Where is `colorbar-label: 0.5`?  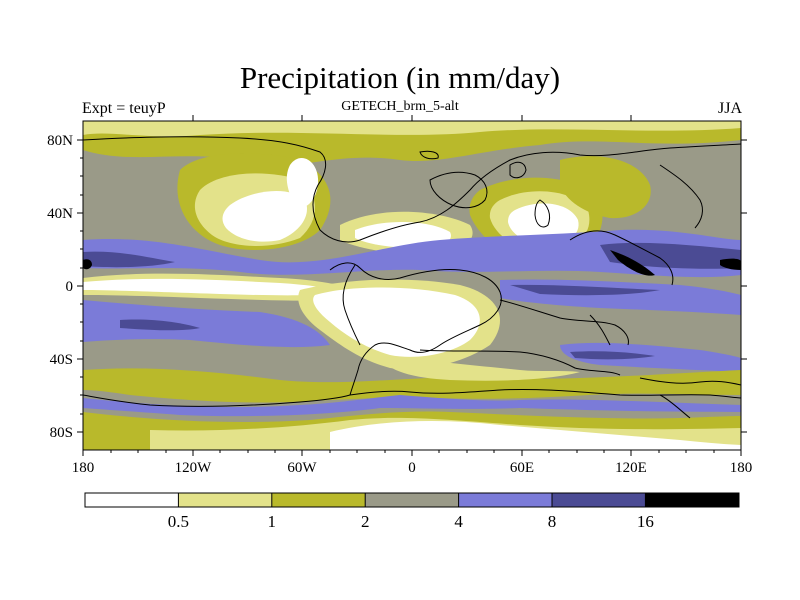
colorbar-label: 0.5 is located at coordinates (178, 521).